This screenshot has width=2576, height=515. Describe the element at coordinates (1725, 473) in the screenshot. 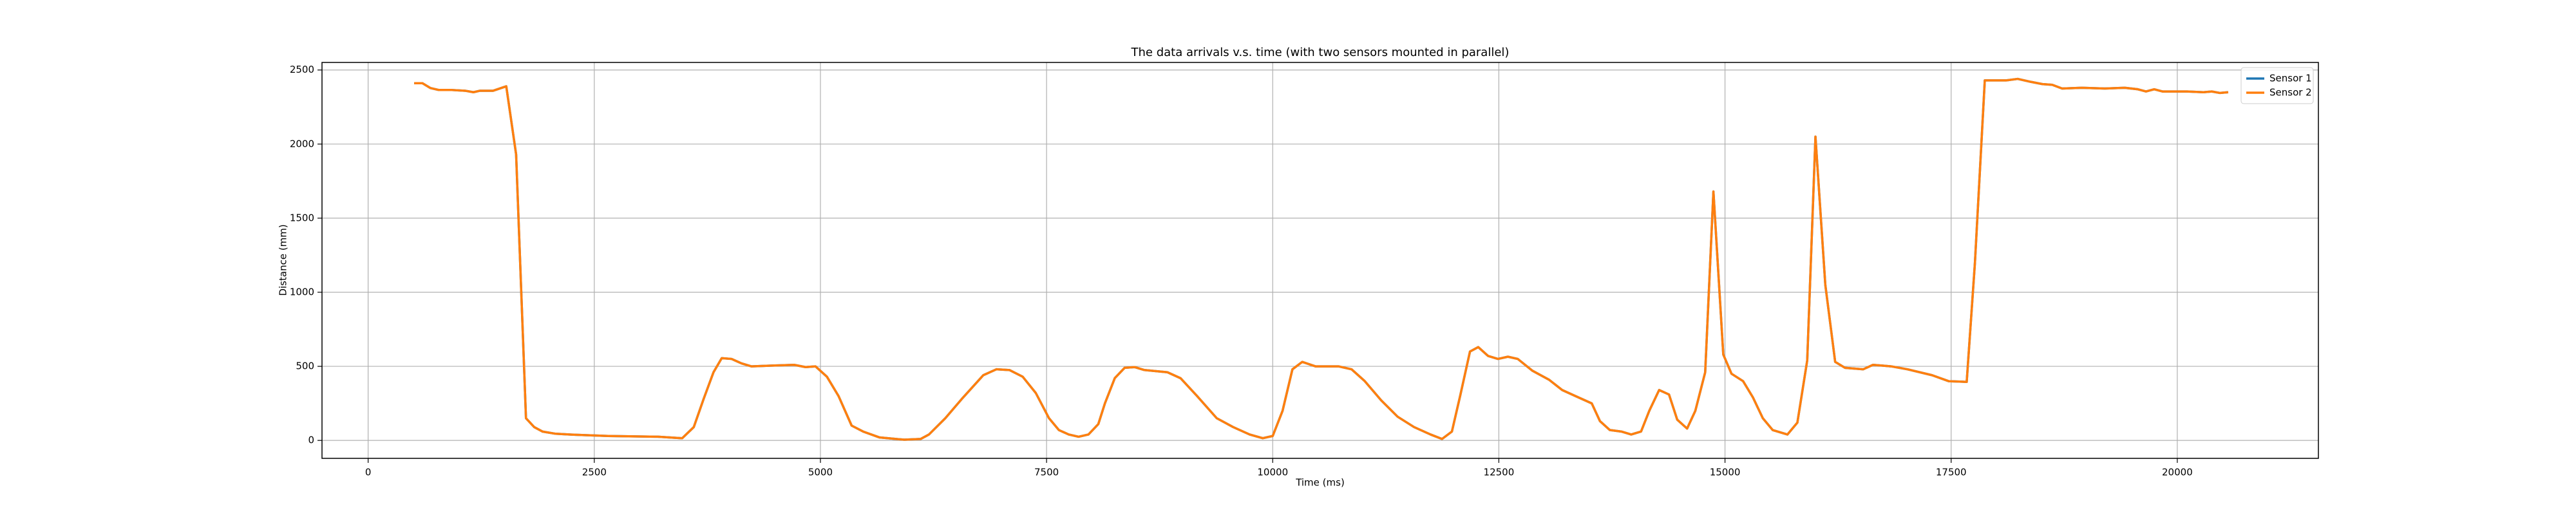

I see `x-tick-label: 15000` at that location.